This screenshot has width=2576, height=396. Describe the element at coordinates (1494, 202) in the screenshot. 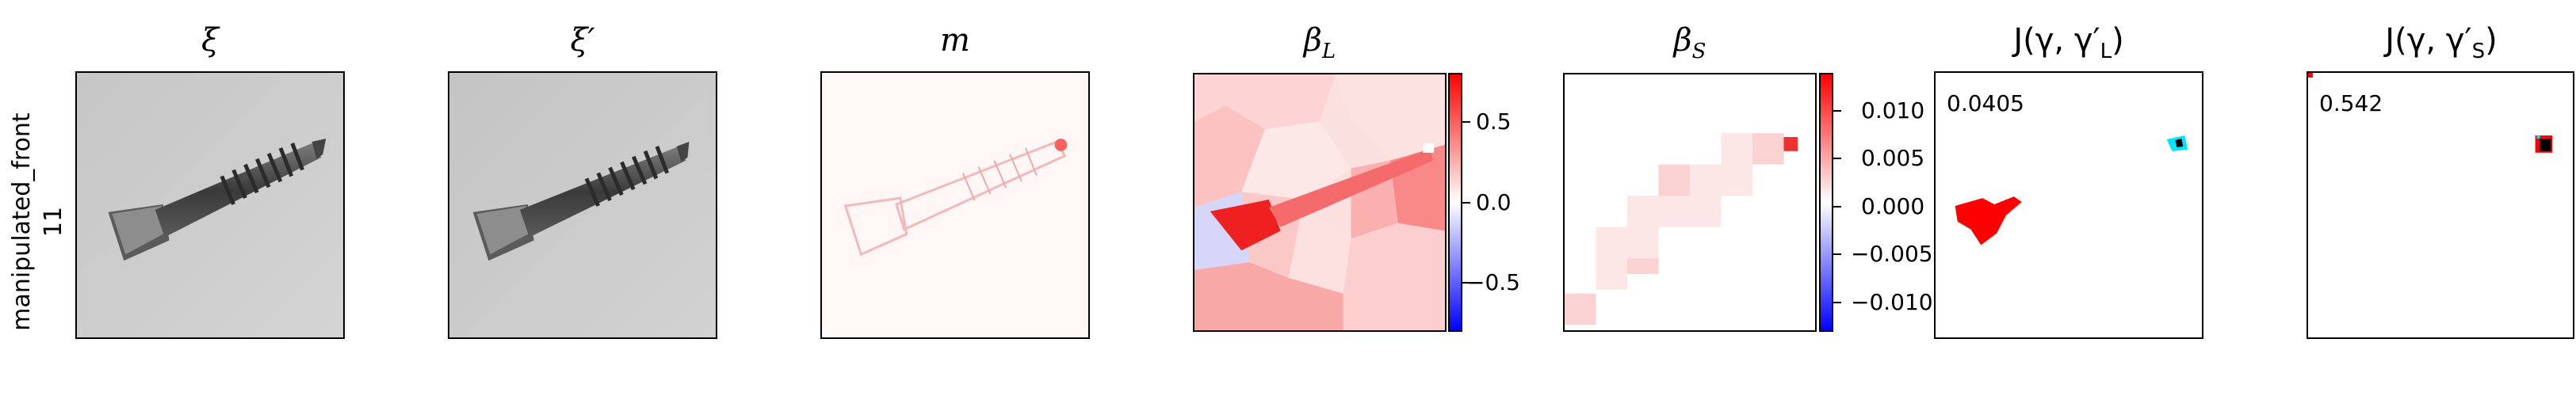

I see `colorbar-beta-l-tick: 0.0` at that location.